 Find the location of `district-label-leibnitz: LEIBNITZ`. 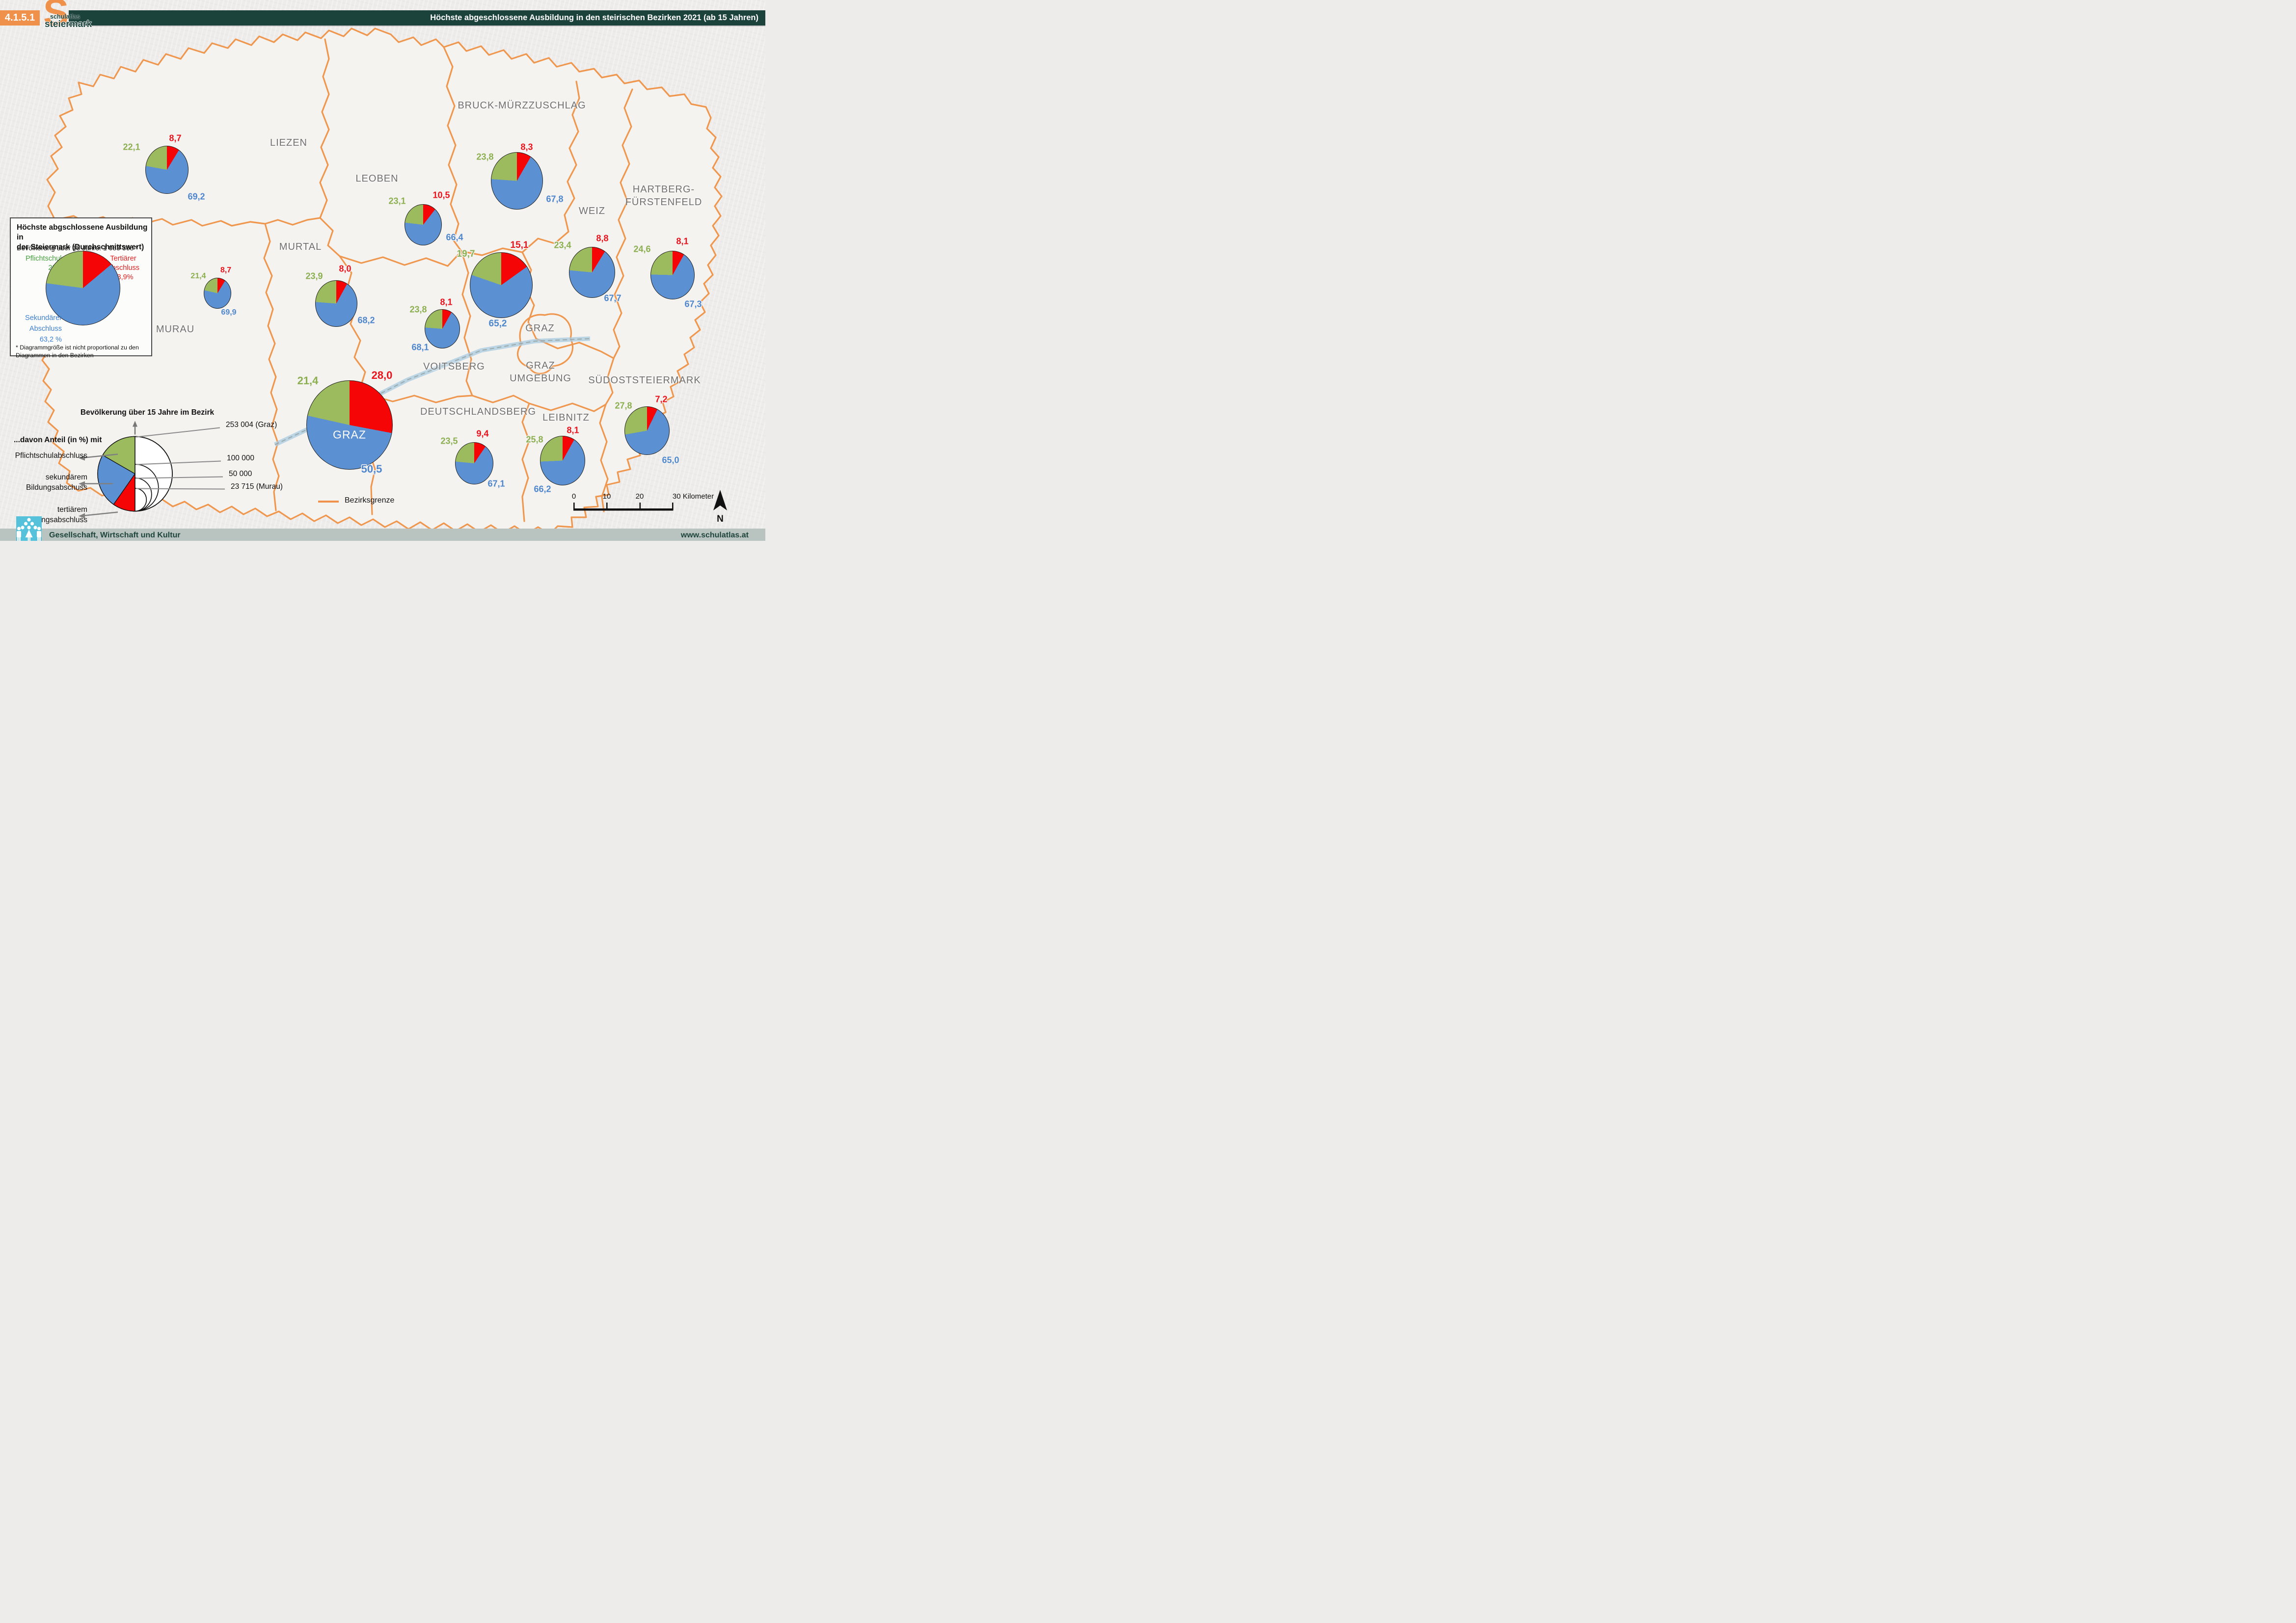

district-label-leibnitz: LEIBNITZ is located at coordinates (566, 417).